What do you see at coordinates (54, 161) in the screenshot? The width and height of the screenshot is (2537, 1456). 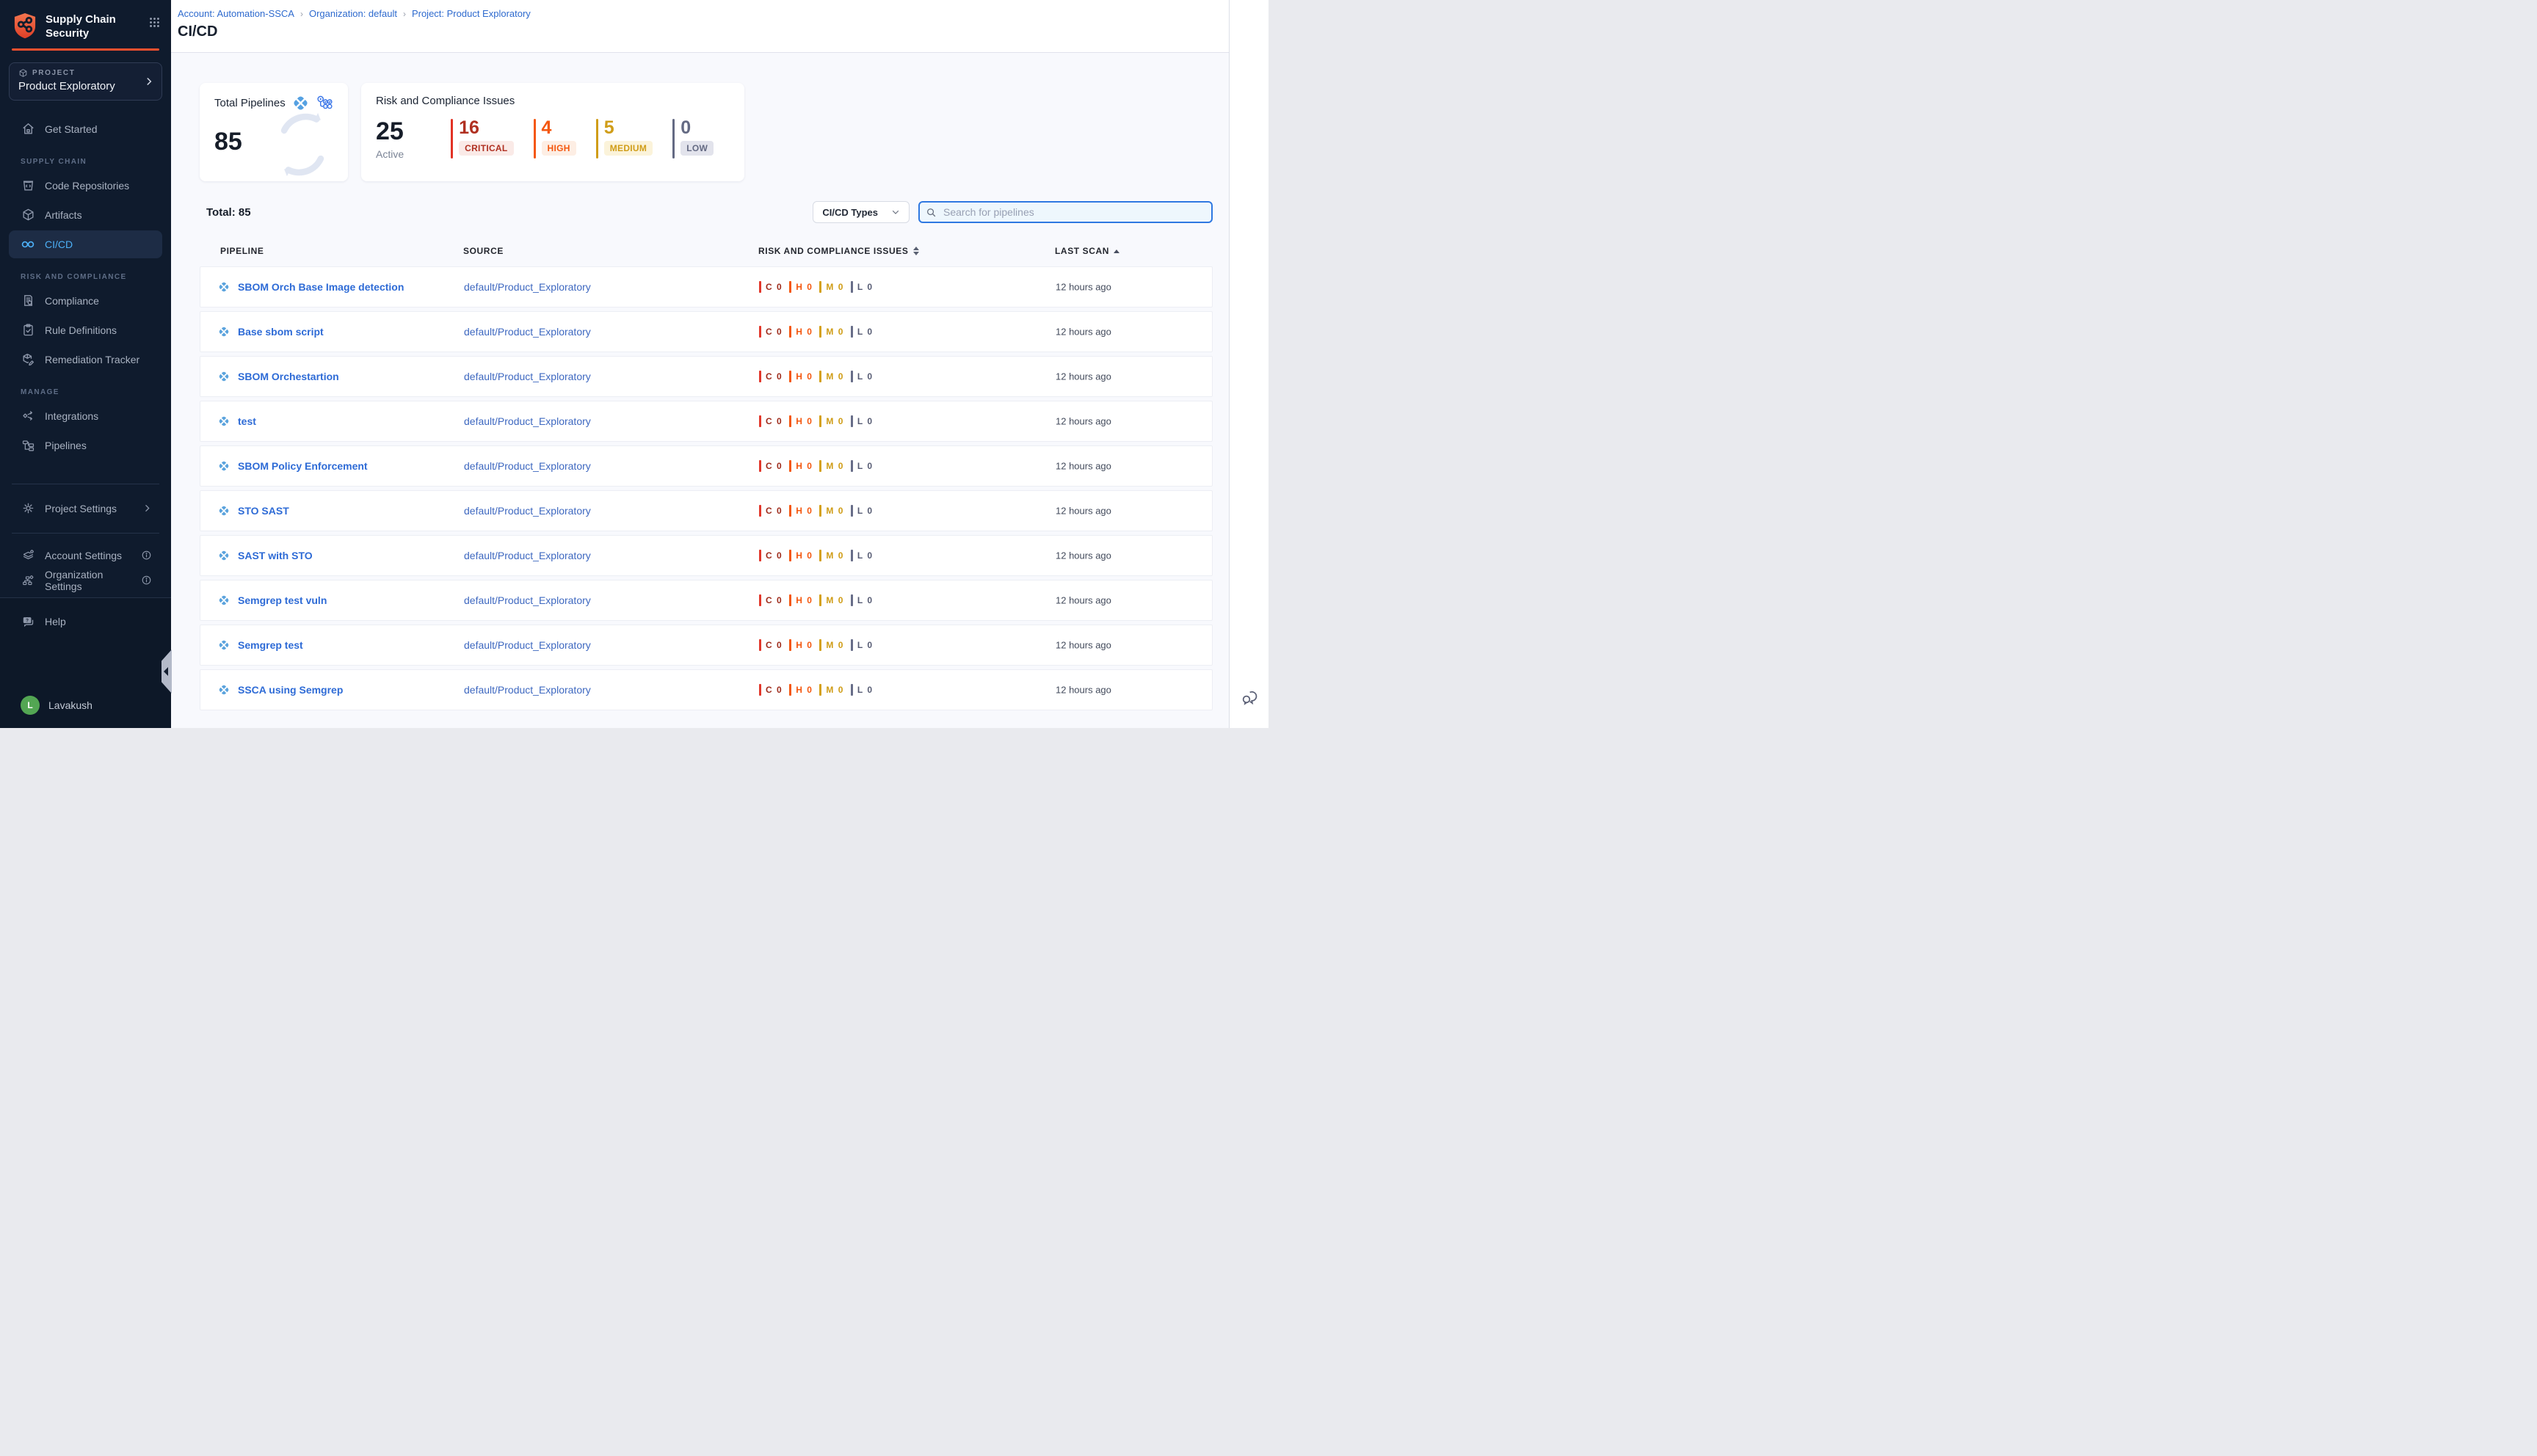 I see `sidebar-section-supply-chain: SUPPLY CHAIN` at bounding box center [54, 161].